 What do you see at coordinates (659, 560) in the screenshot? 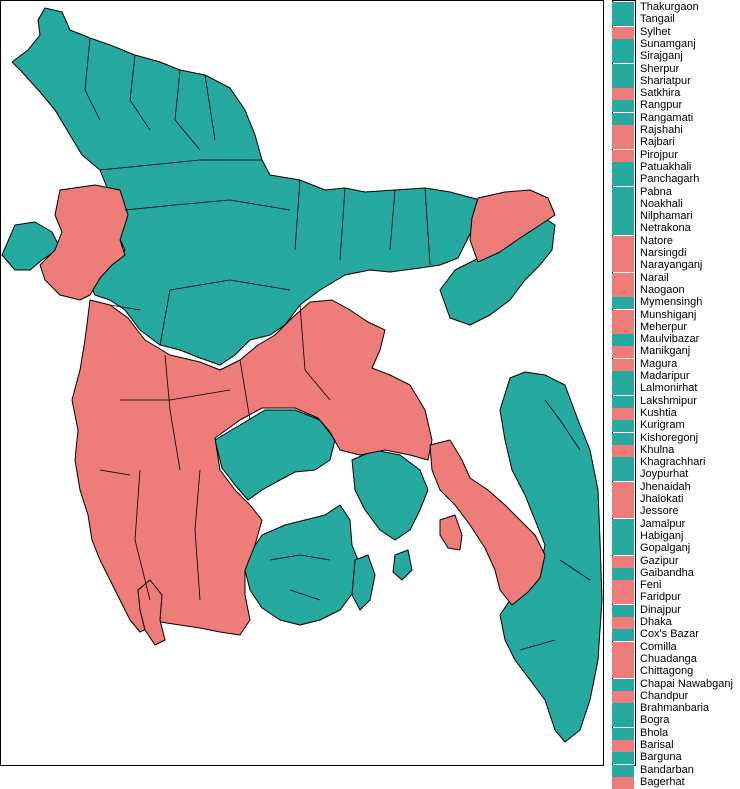
I see `legend-label: Gazipur` at bounding box center [659, 560].